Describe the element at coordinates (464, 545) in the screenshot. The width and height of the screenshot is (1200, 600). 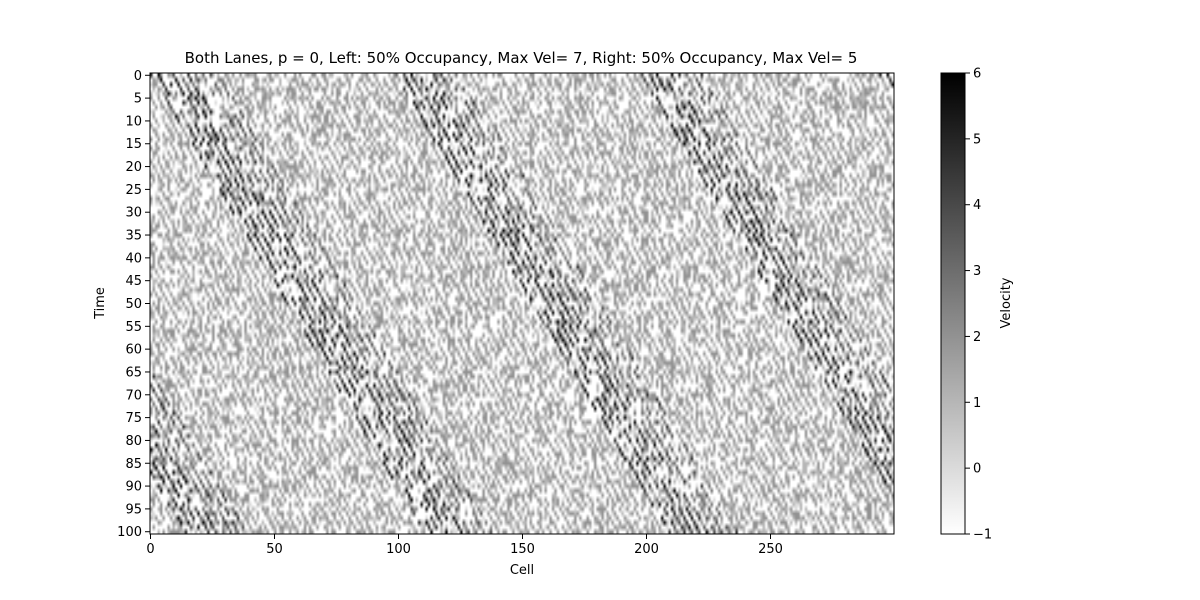
I see `x-axis: 0 50 100 150 200 250` at that location.